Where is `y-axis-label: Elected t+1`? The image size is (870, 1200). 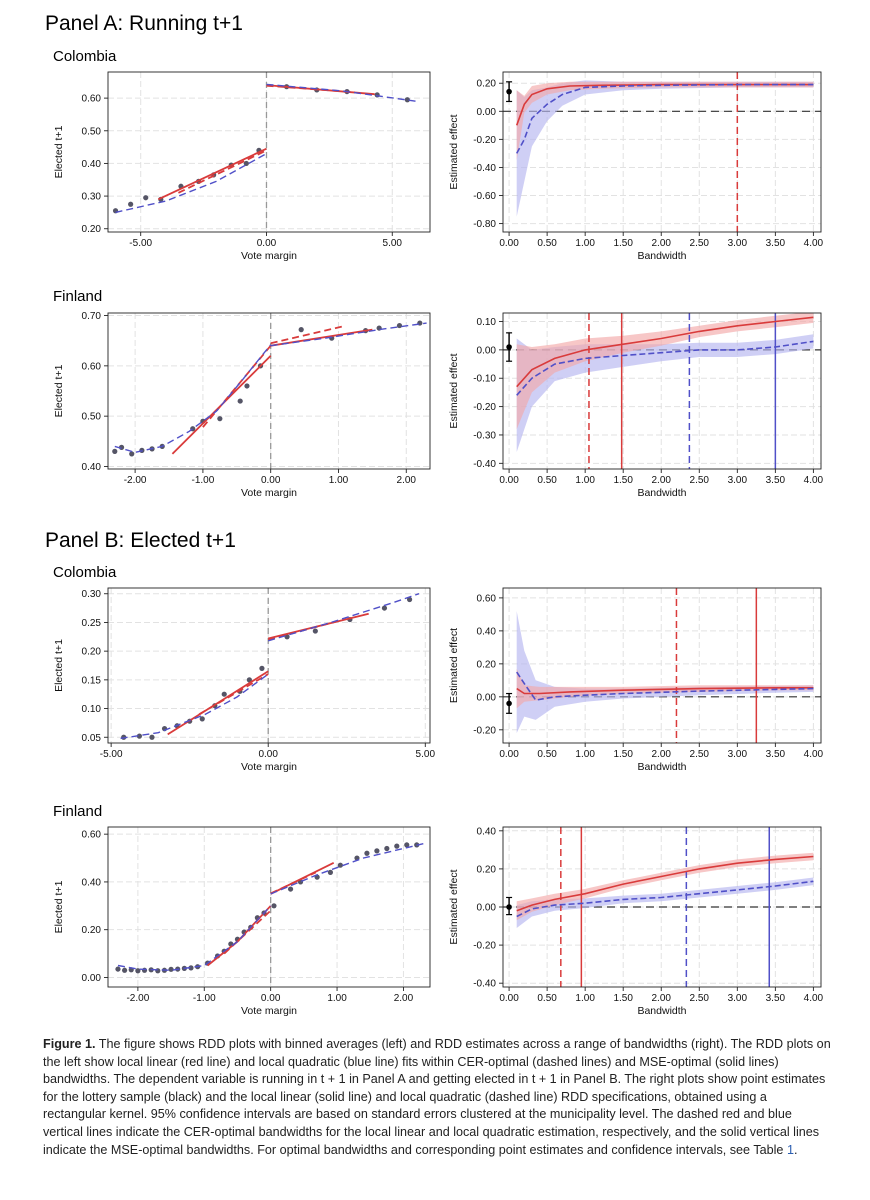 y-axis-label: Elected t+1 is located at coordinates (59, 390).